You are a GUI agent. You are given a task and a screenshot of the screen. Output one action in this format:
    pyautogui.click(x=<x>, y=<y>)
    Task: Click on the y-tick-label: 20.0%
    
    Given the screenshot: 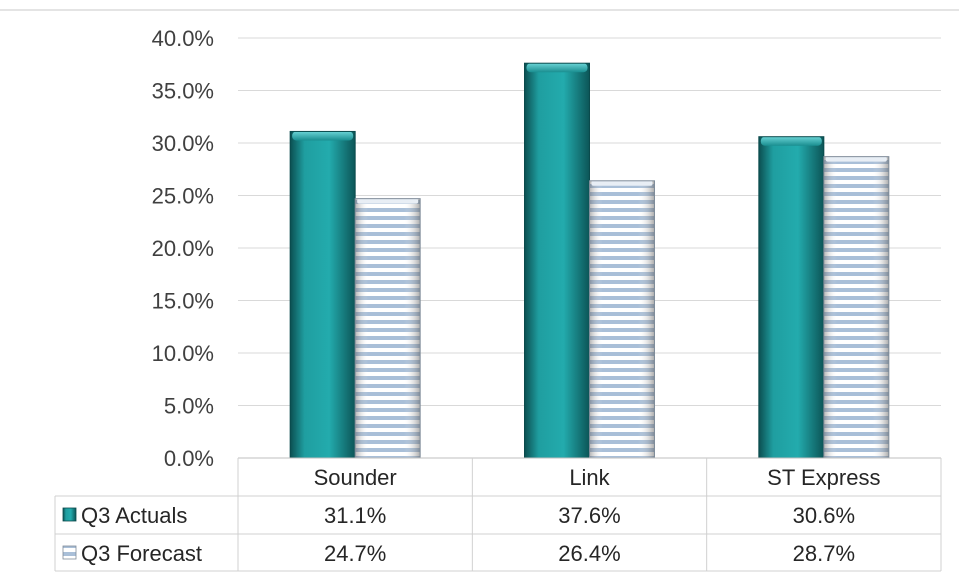 What is the action you would take?
    pyautogui.click(x=183, y=248)
    